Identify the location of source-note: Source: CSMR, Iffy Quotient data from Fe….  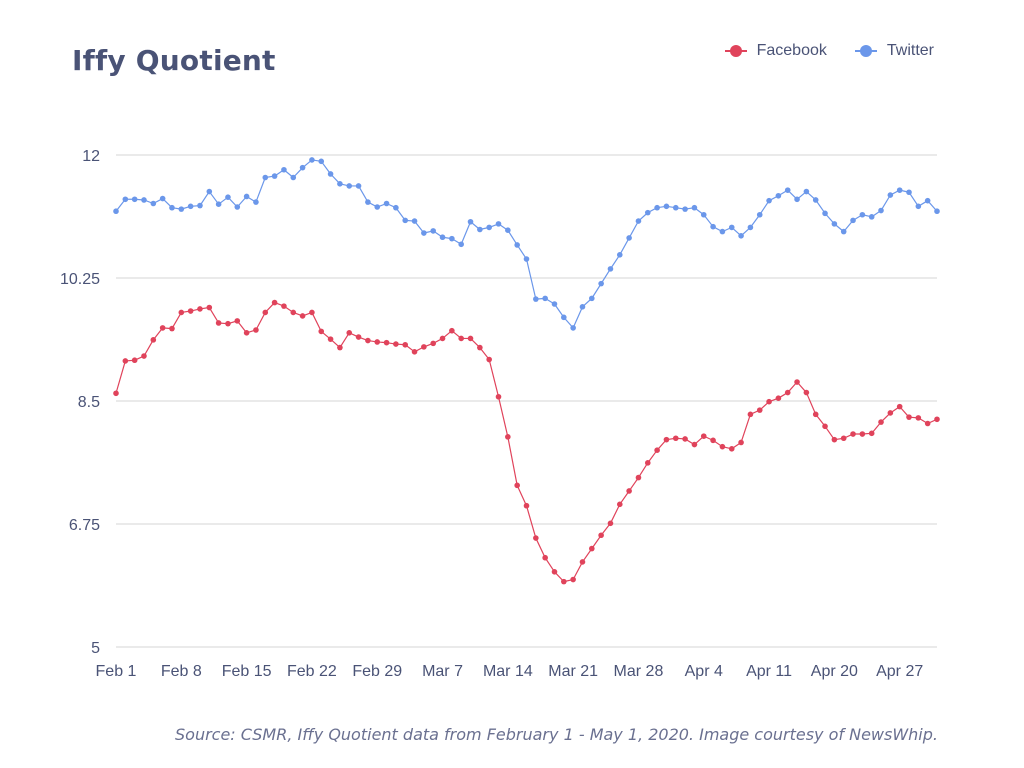
(556, 734).